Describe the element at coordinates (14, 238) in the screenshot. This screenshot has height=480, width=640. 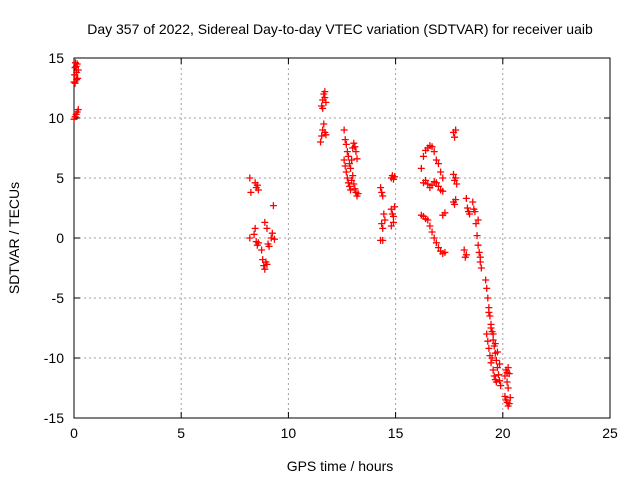
I see `y-axis-label: SDTVAR / TECUs` at that location.